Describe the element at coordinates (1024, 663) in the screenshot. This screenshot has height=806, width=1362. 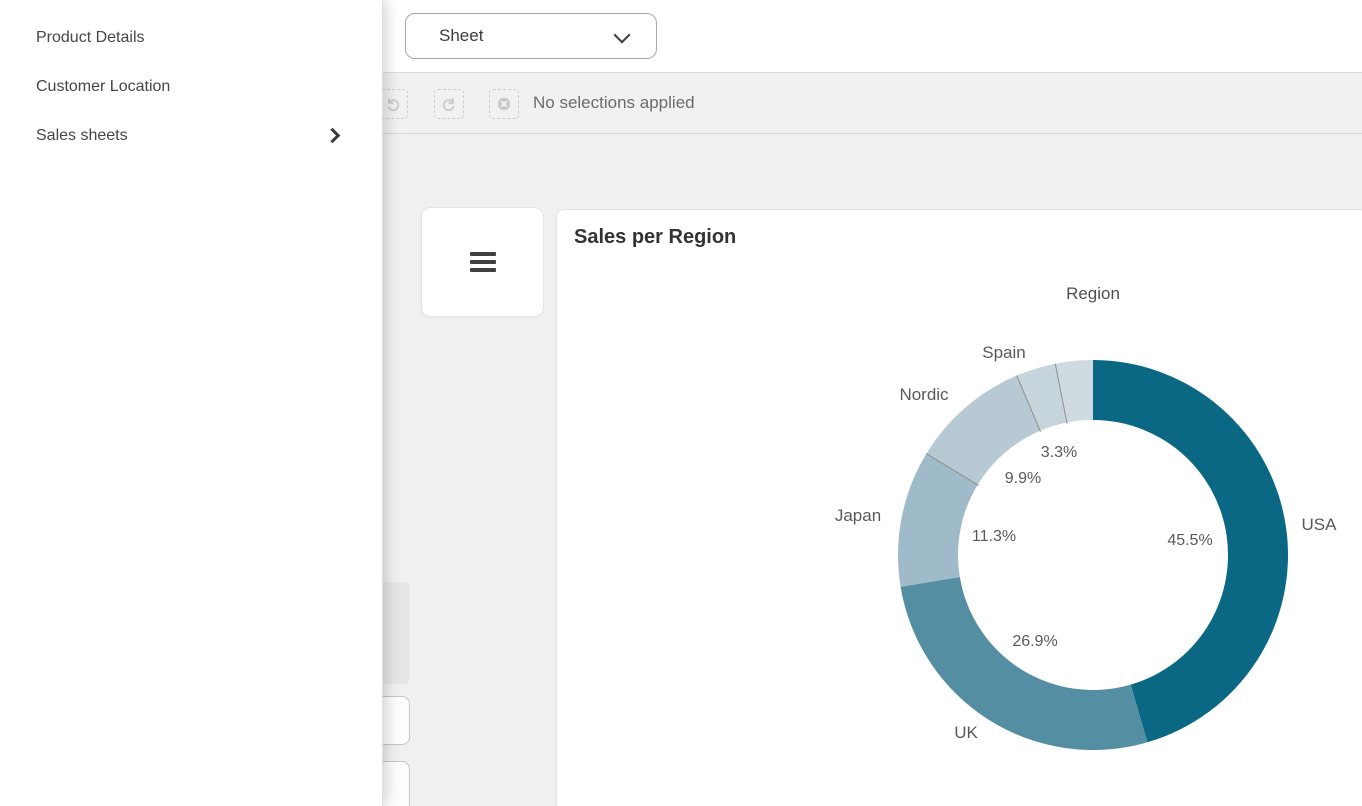
I see `pie-slice-uk` at that location.